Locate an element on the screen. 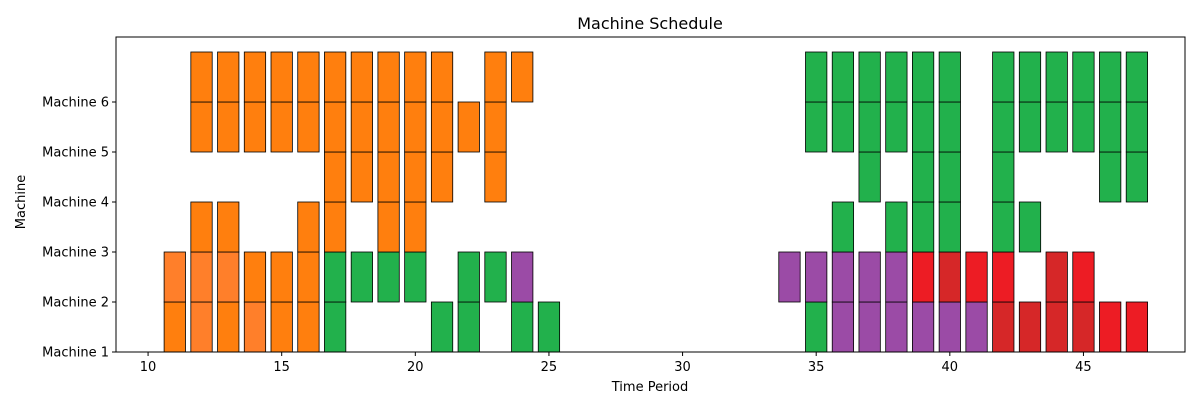 The width and height of the screenshot is (1200, 402). y-axis-label: Machine is located at coordinates (21, 202).